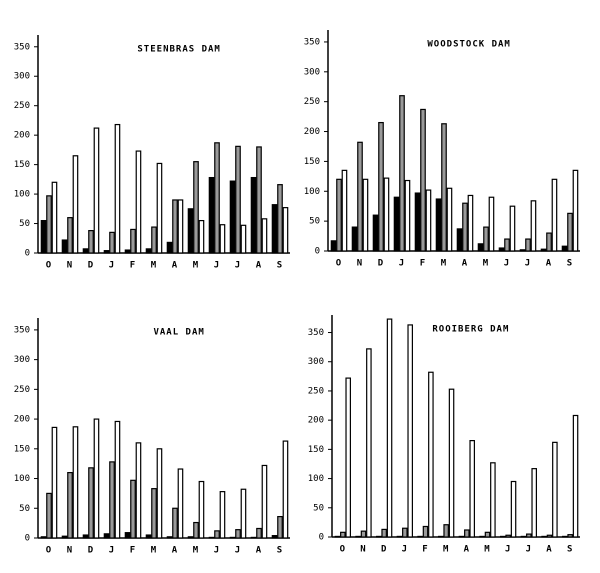 This screenshot has height=573, width=600. Describe the element at coordinates (132, 266) in the screenshot. I see `x-tick-label: F` at that location.